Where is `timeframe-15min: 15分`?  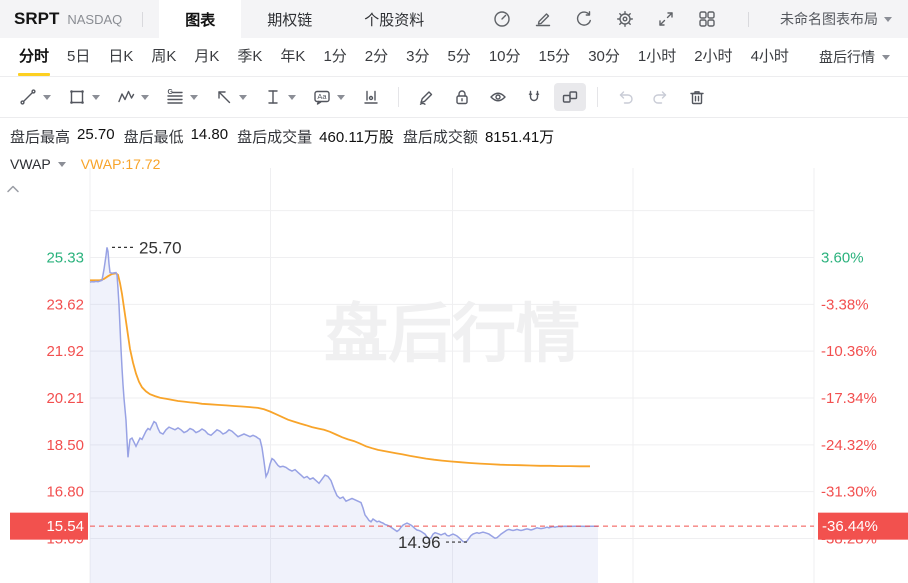
timeframe-15min: 15分 is located at coordinates (554, 56).